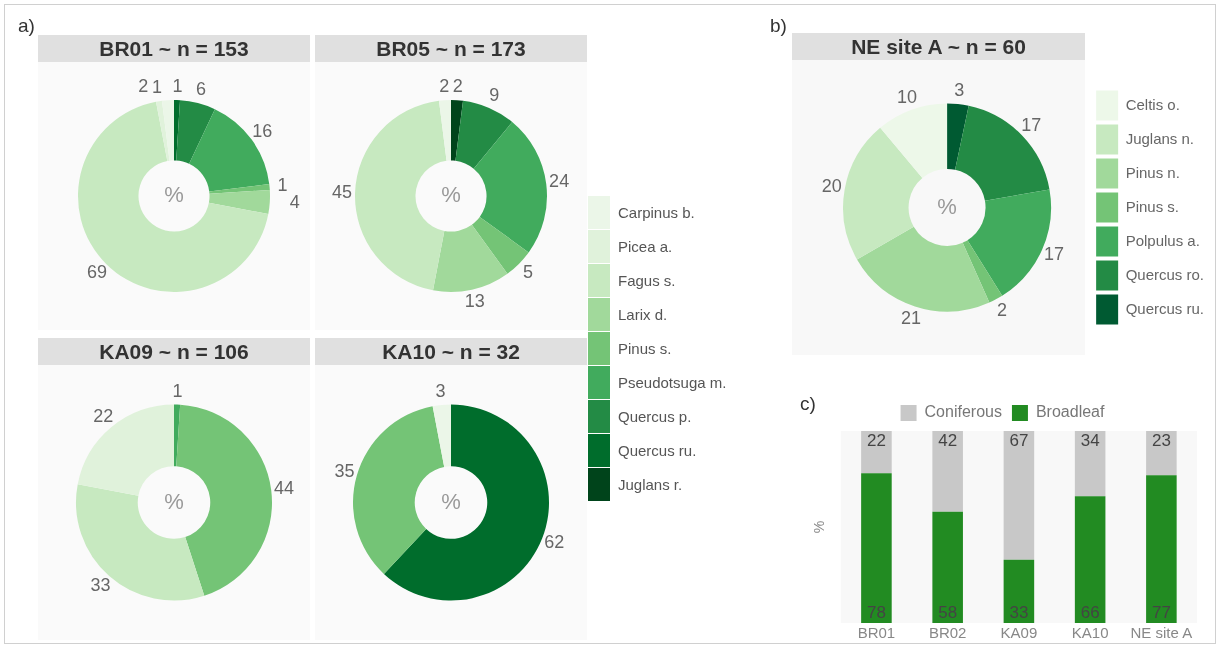 The width and height of the screenshot is (1220, 648). Describe the element at coordinates (1090, 633) in the screenshot. I see `x-tick-label: KA10` at that location.